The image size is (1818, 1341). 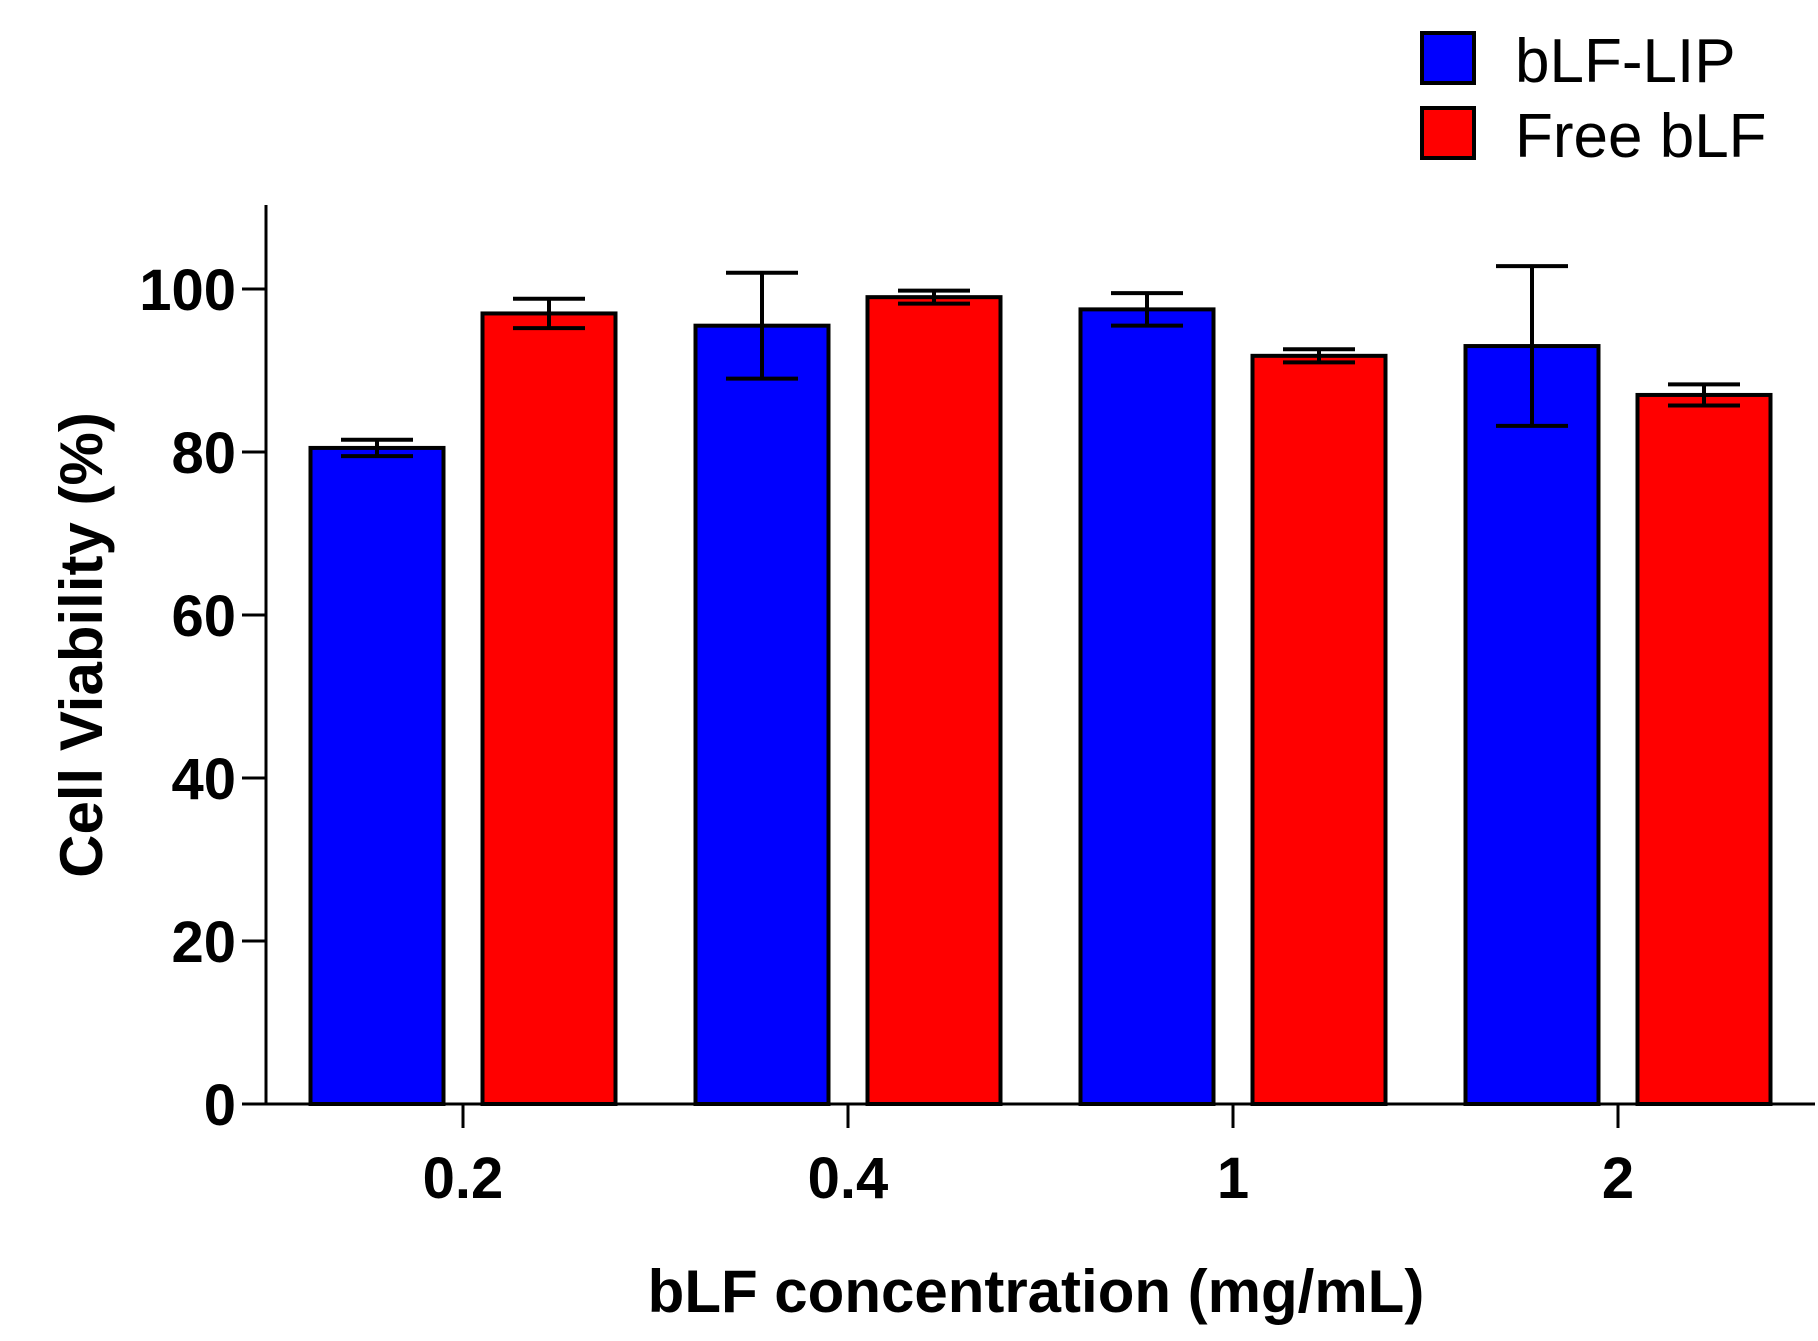 What do you see at coordinates (1618, 1178) in the screenshot?
I see `x-tick-label-2: 2` at bounding box center [1618, 1178].